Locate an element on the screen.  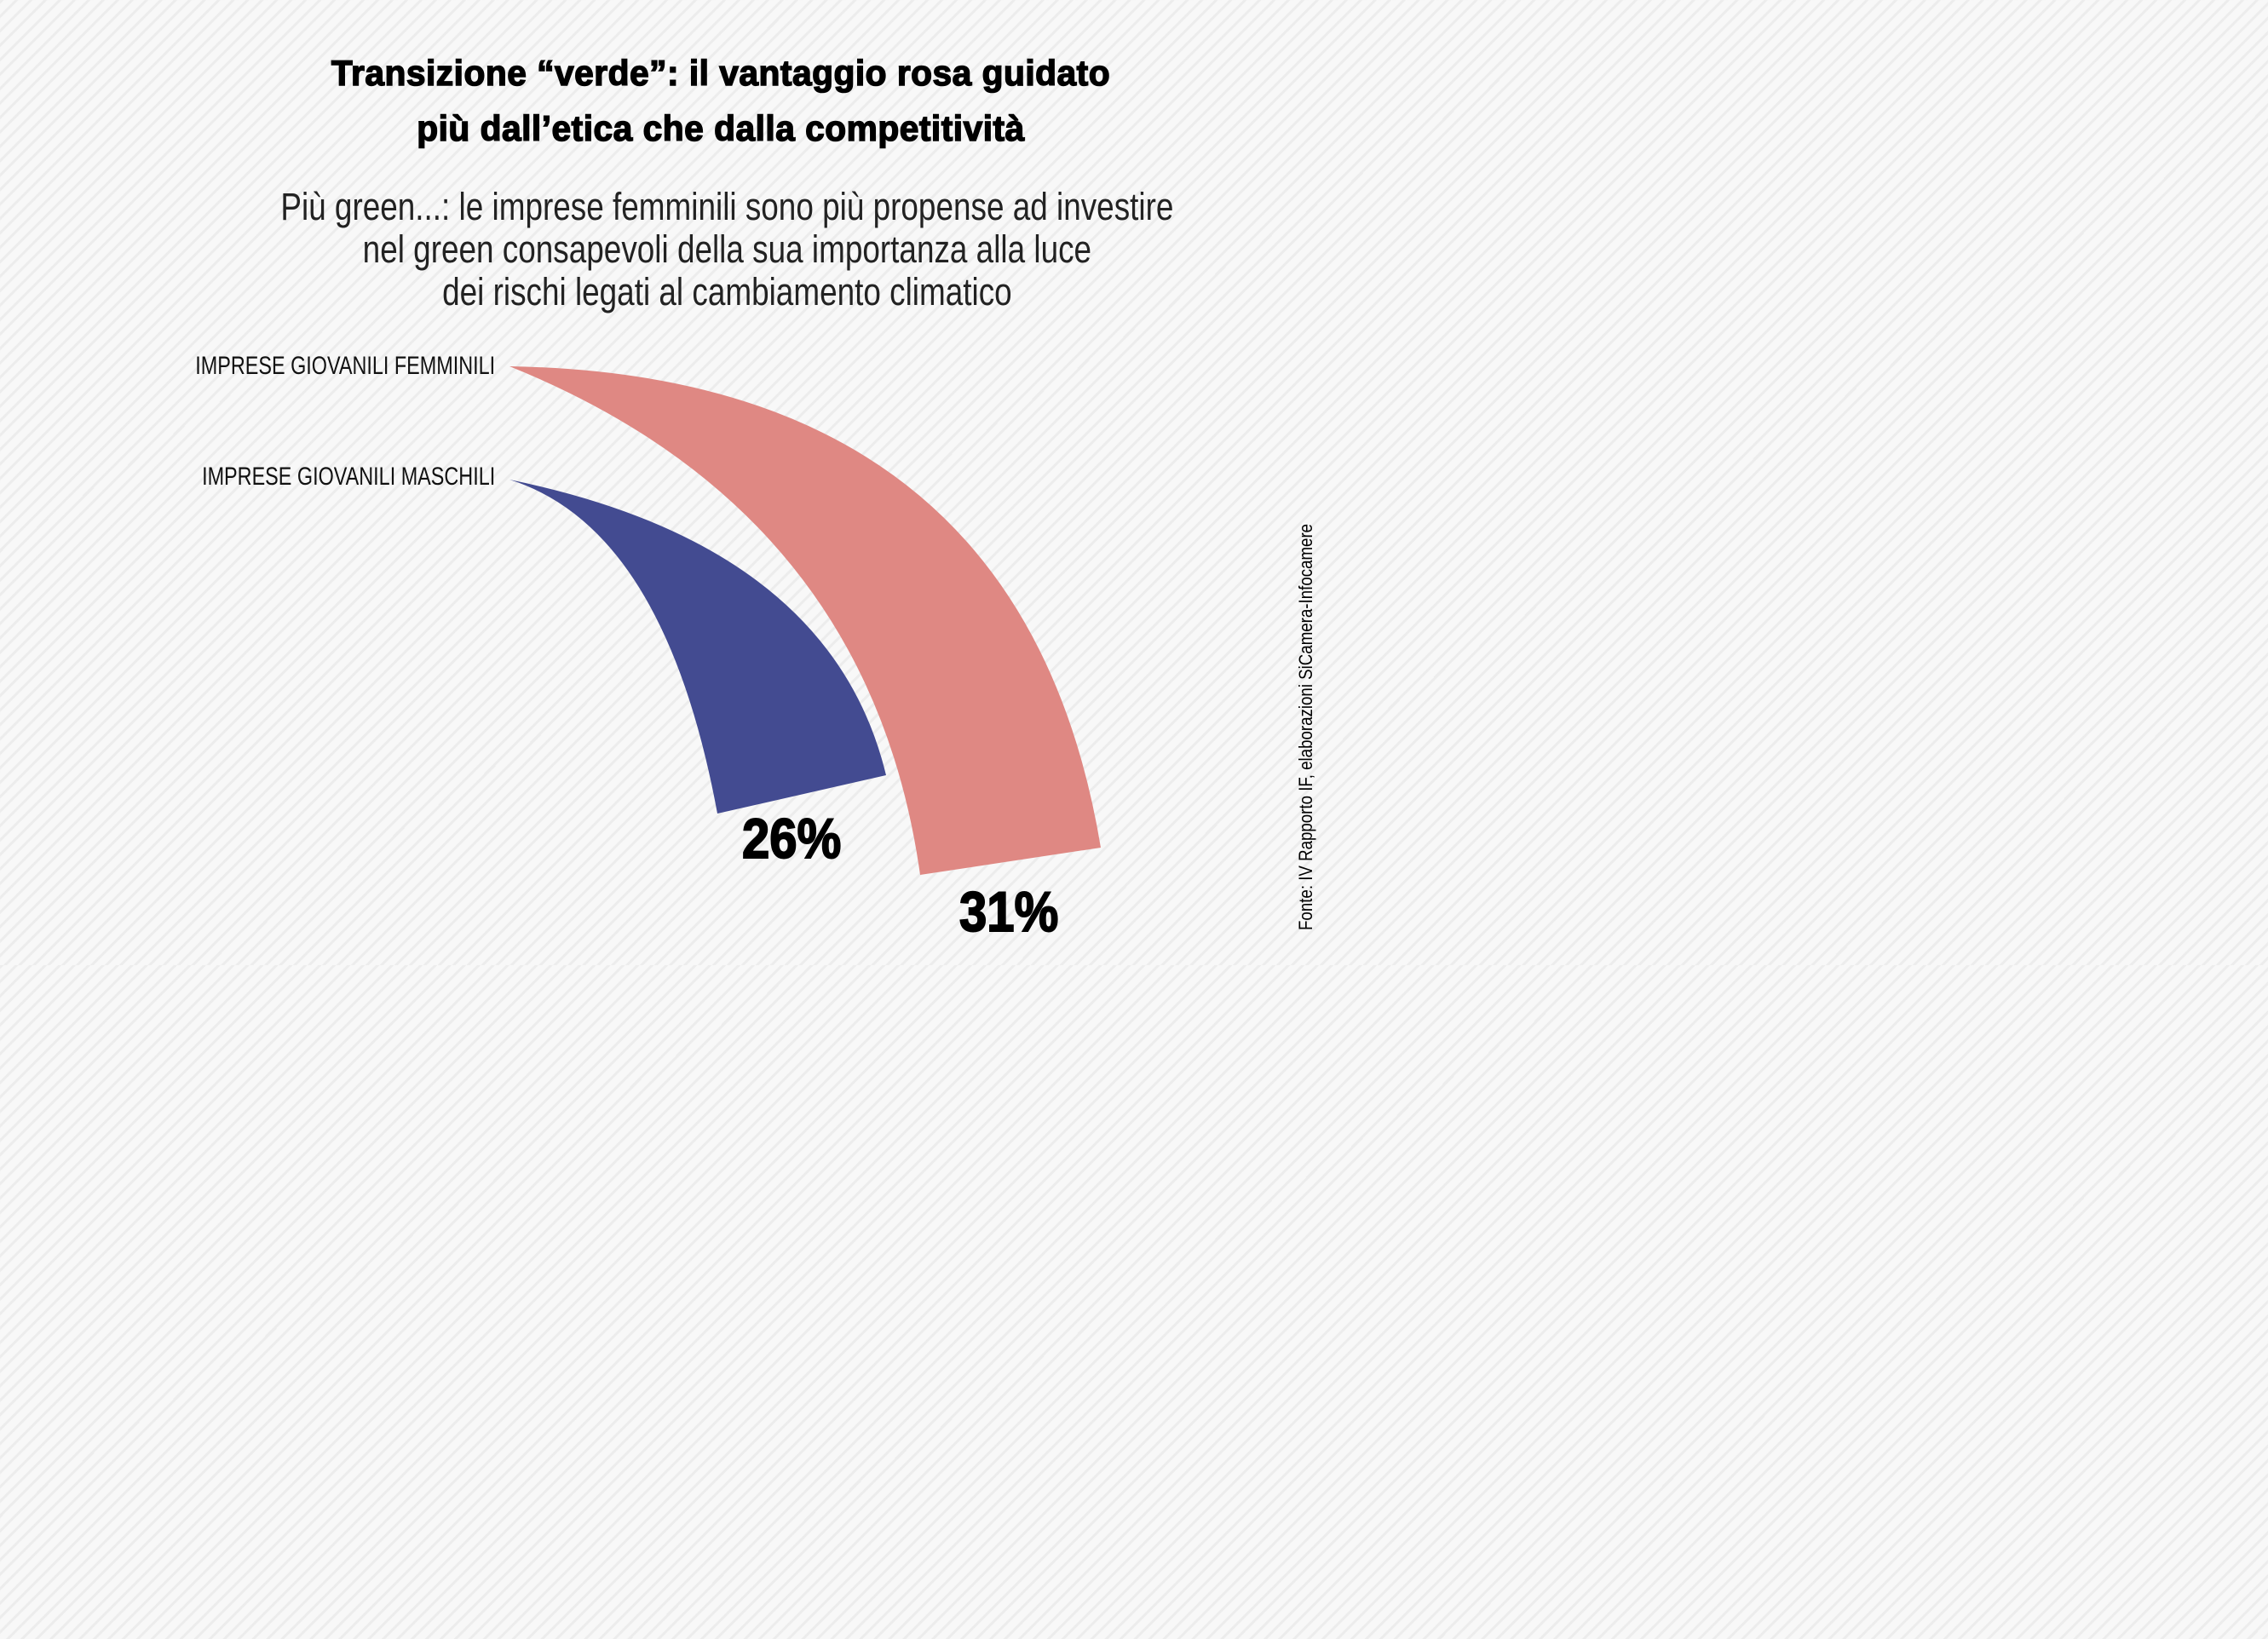
category-label-female: IMPRESE GIOVANILI FEMMINILI is located at coordinates (345, 366).